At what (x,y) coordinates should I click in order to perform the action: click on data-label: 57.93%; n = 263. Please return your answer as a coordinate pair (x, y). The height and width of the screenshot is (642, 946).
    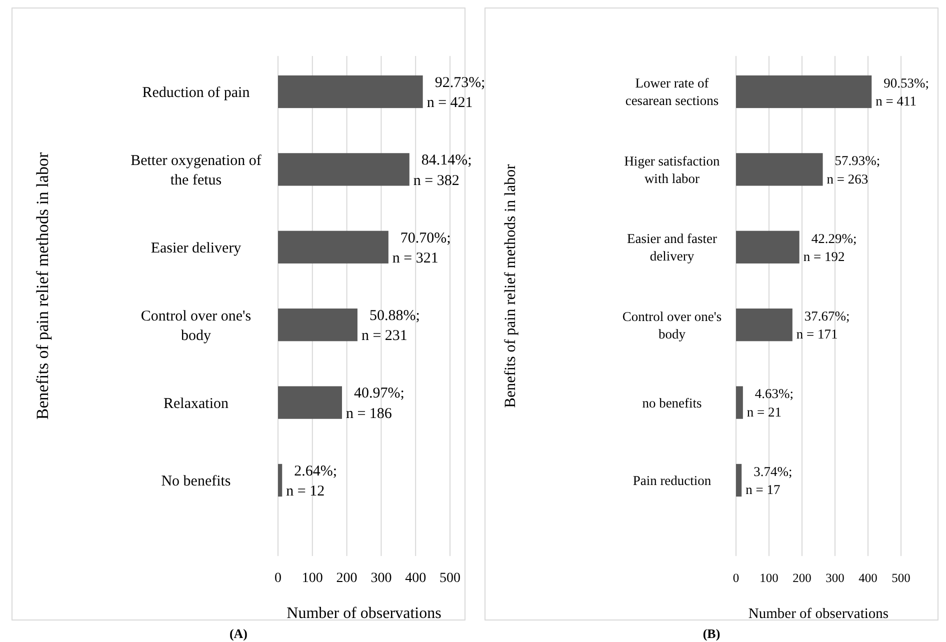
    Looking at the image, I should click on (853, 169).